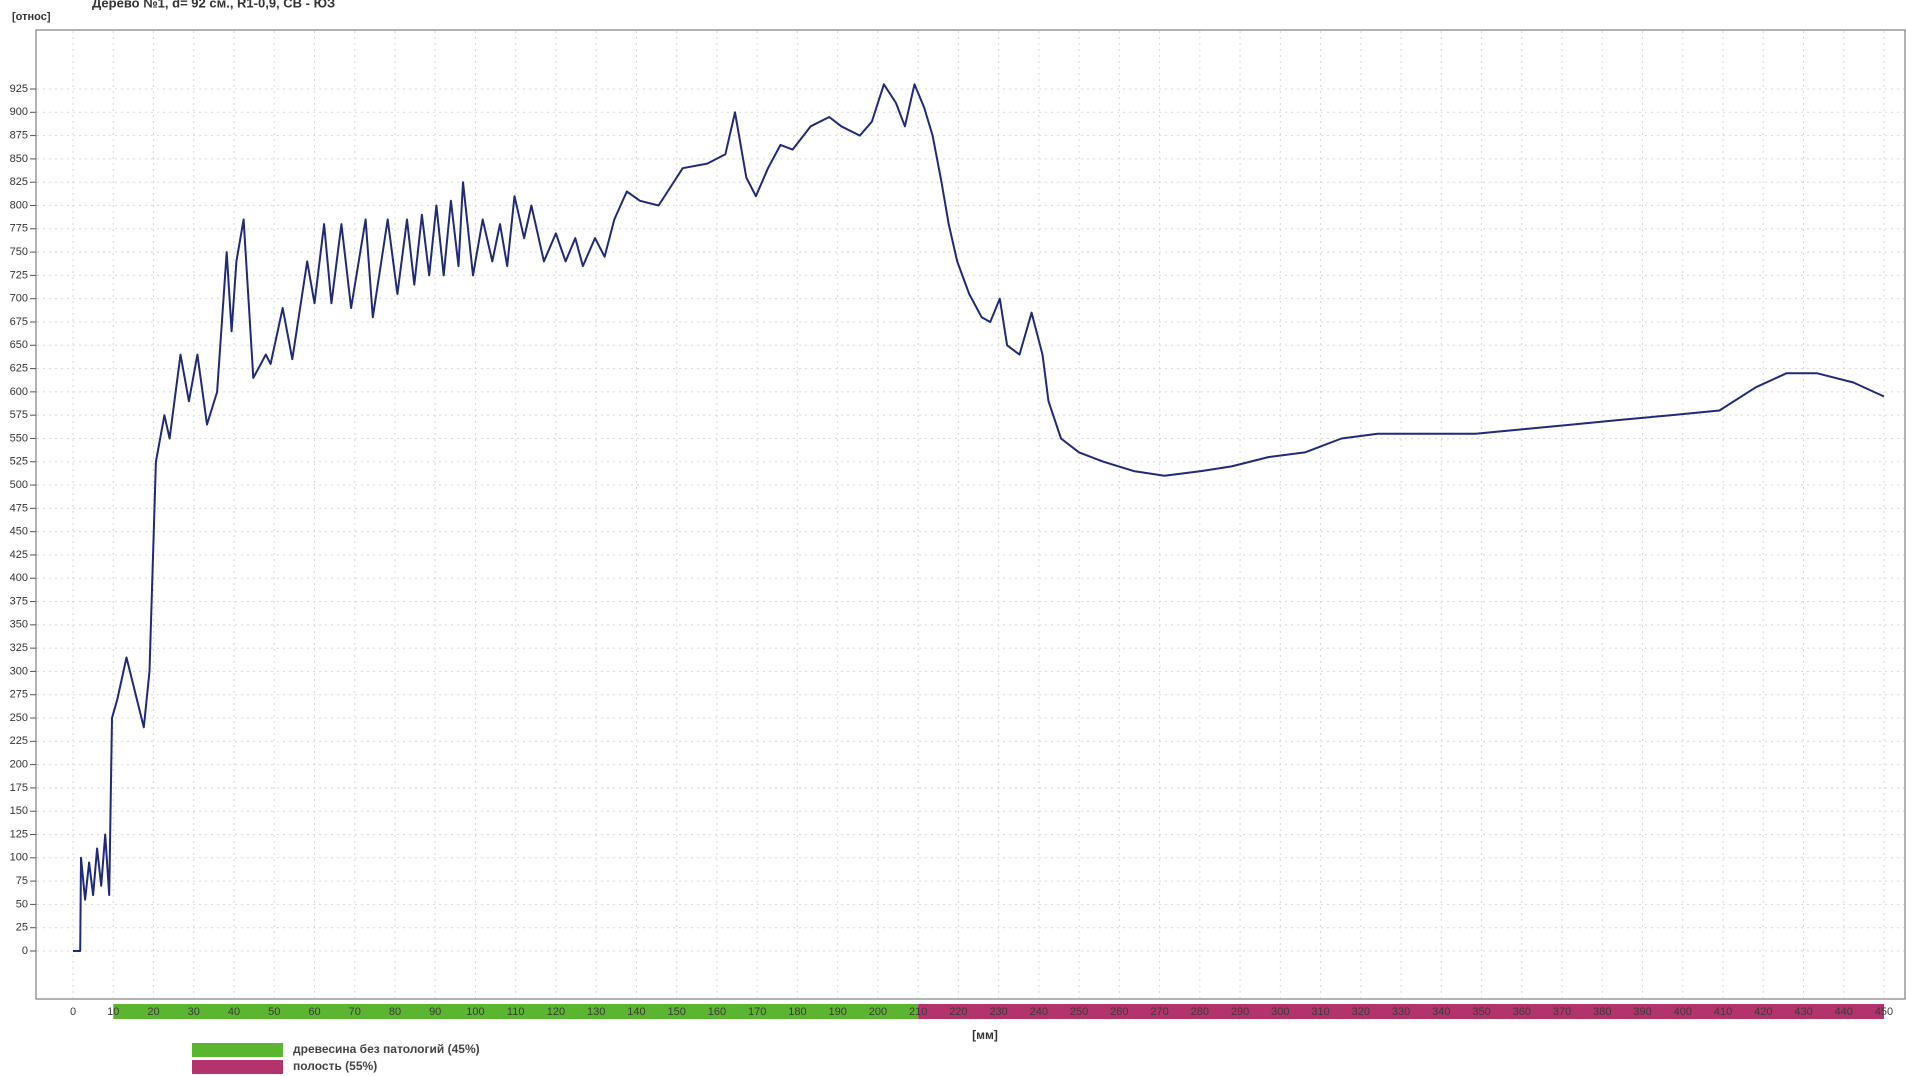 Image resolution: width=1906 pixels, height=1076 pixels. What do you see at coordinates (19, 462) in the screenshot?
I see `y-tick-label: 525` at bounding box center [19, 462].